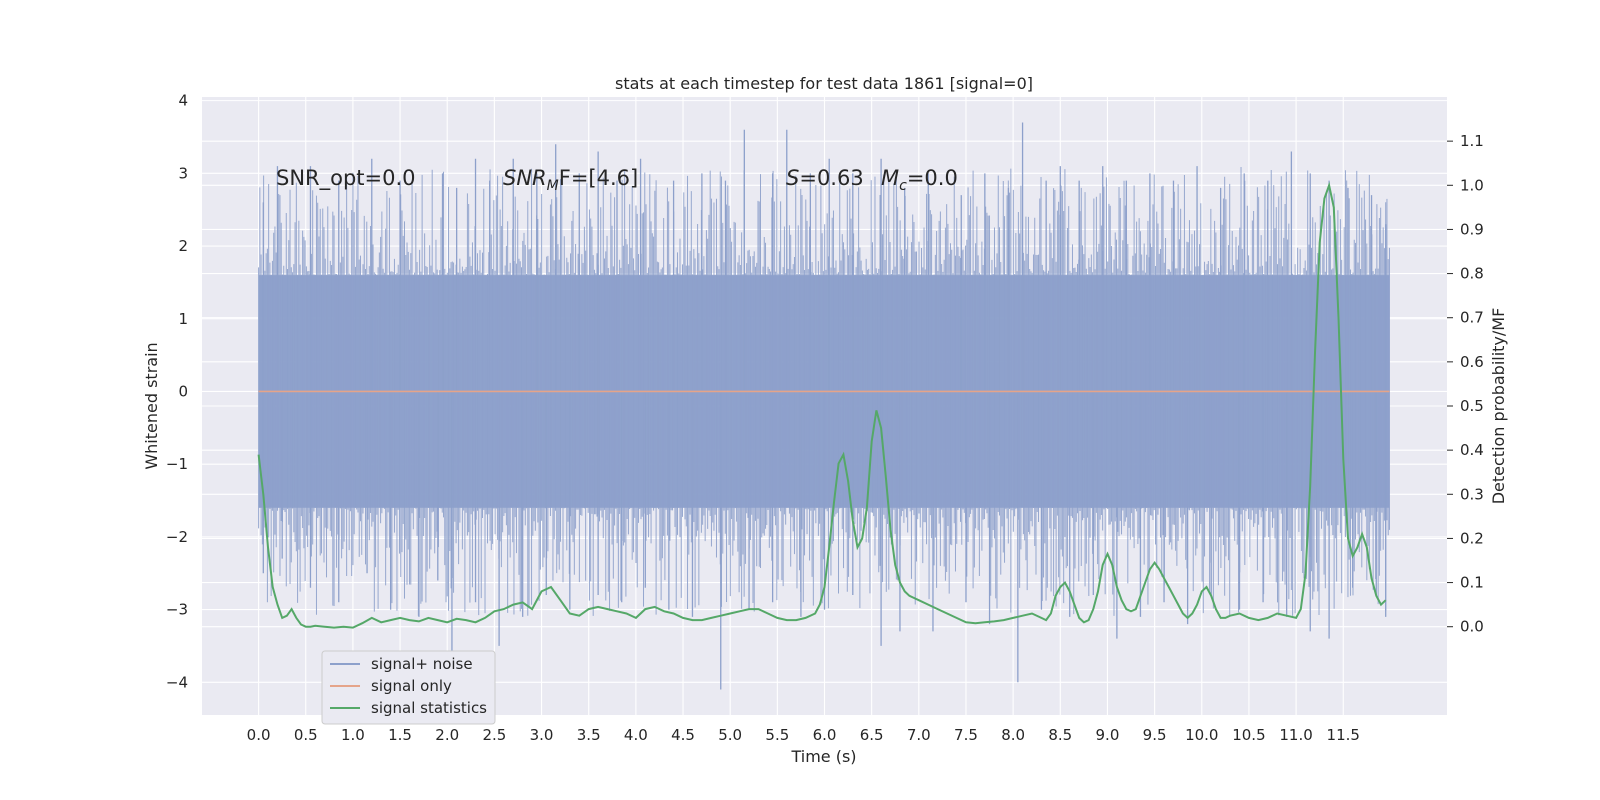 The width and height of the screenshot is (1600, 800). I want to click on y2-tick-label: 0.3, so click(1472, 494).